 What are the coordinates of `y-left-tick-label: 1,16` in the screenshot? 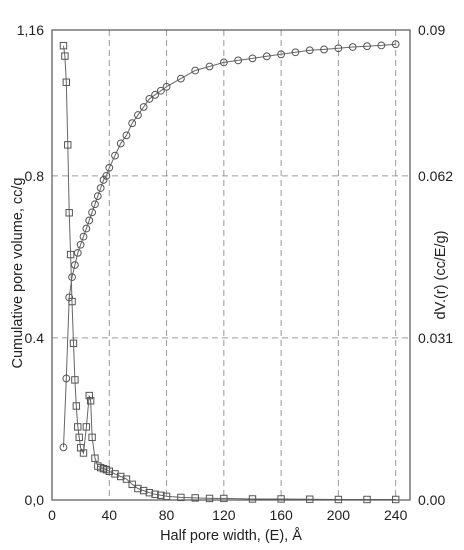 It's located at (30, 30).